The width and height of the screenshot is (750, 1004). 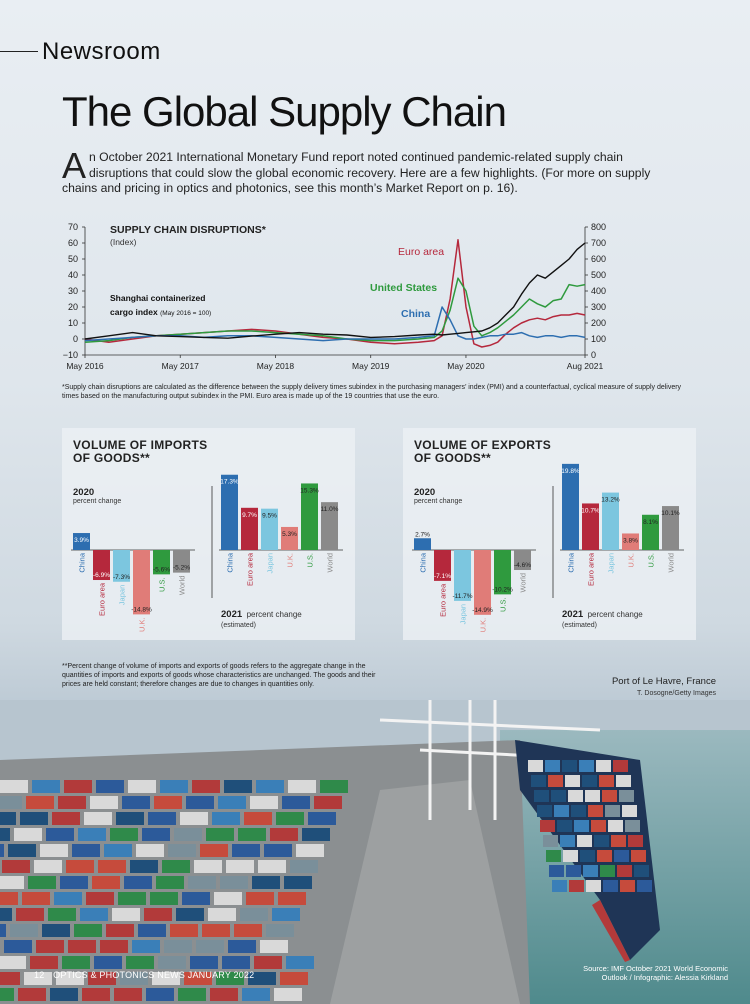 What do you see at coordinates (483, 445) in the screenshot?
I see `exports-title-1: VOLUME OF EXPORTS` at bounding box center [483, 445].